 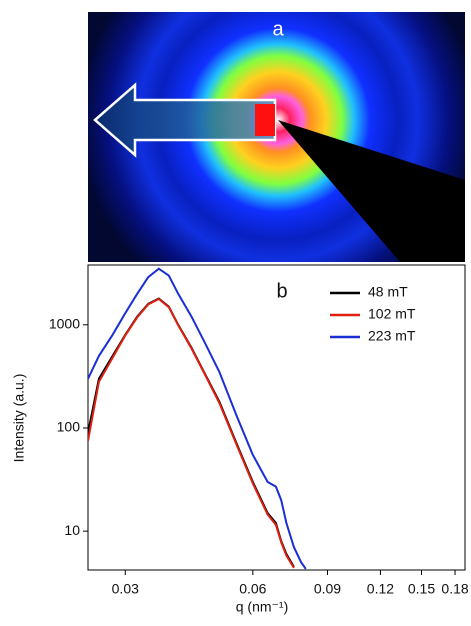 I want to click on x-axis-label: q (nm⁻¹), so click(x=262, y=607).